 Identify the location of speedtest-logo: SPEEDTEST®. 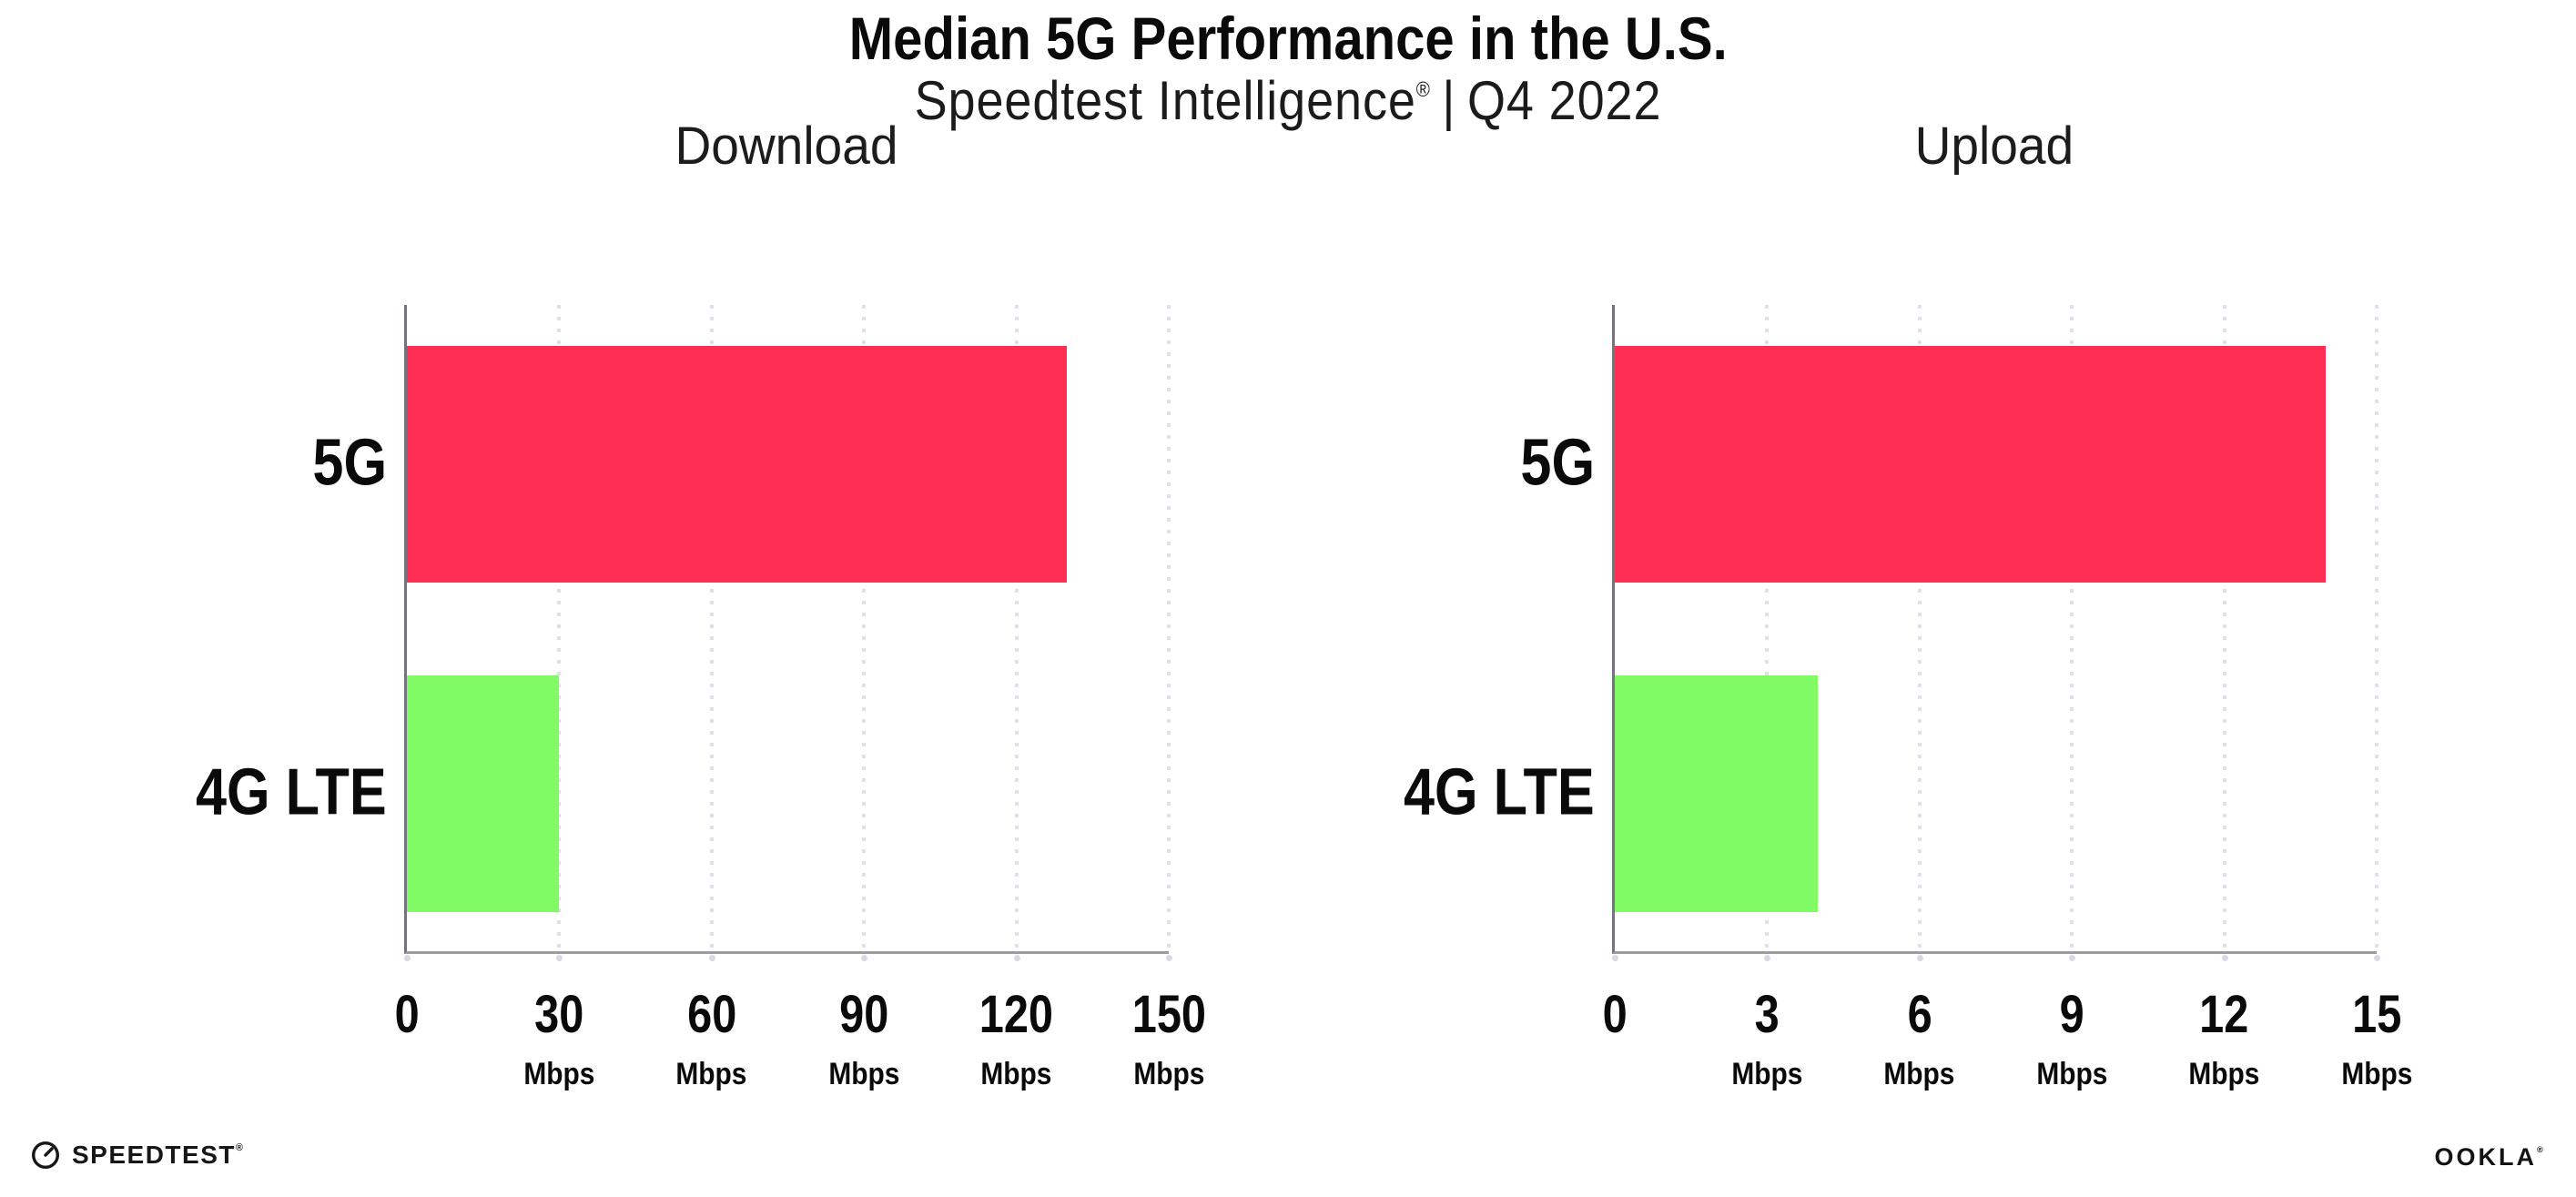
(136, 1156).